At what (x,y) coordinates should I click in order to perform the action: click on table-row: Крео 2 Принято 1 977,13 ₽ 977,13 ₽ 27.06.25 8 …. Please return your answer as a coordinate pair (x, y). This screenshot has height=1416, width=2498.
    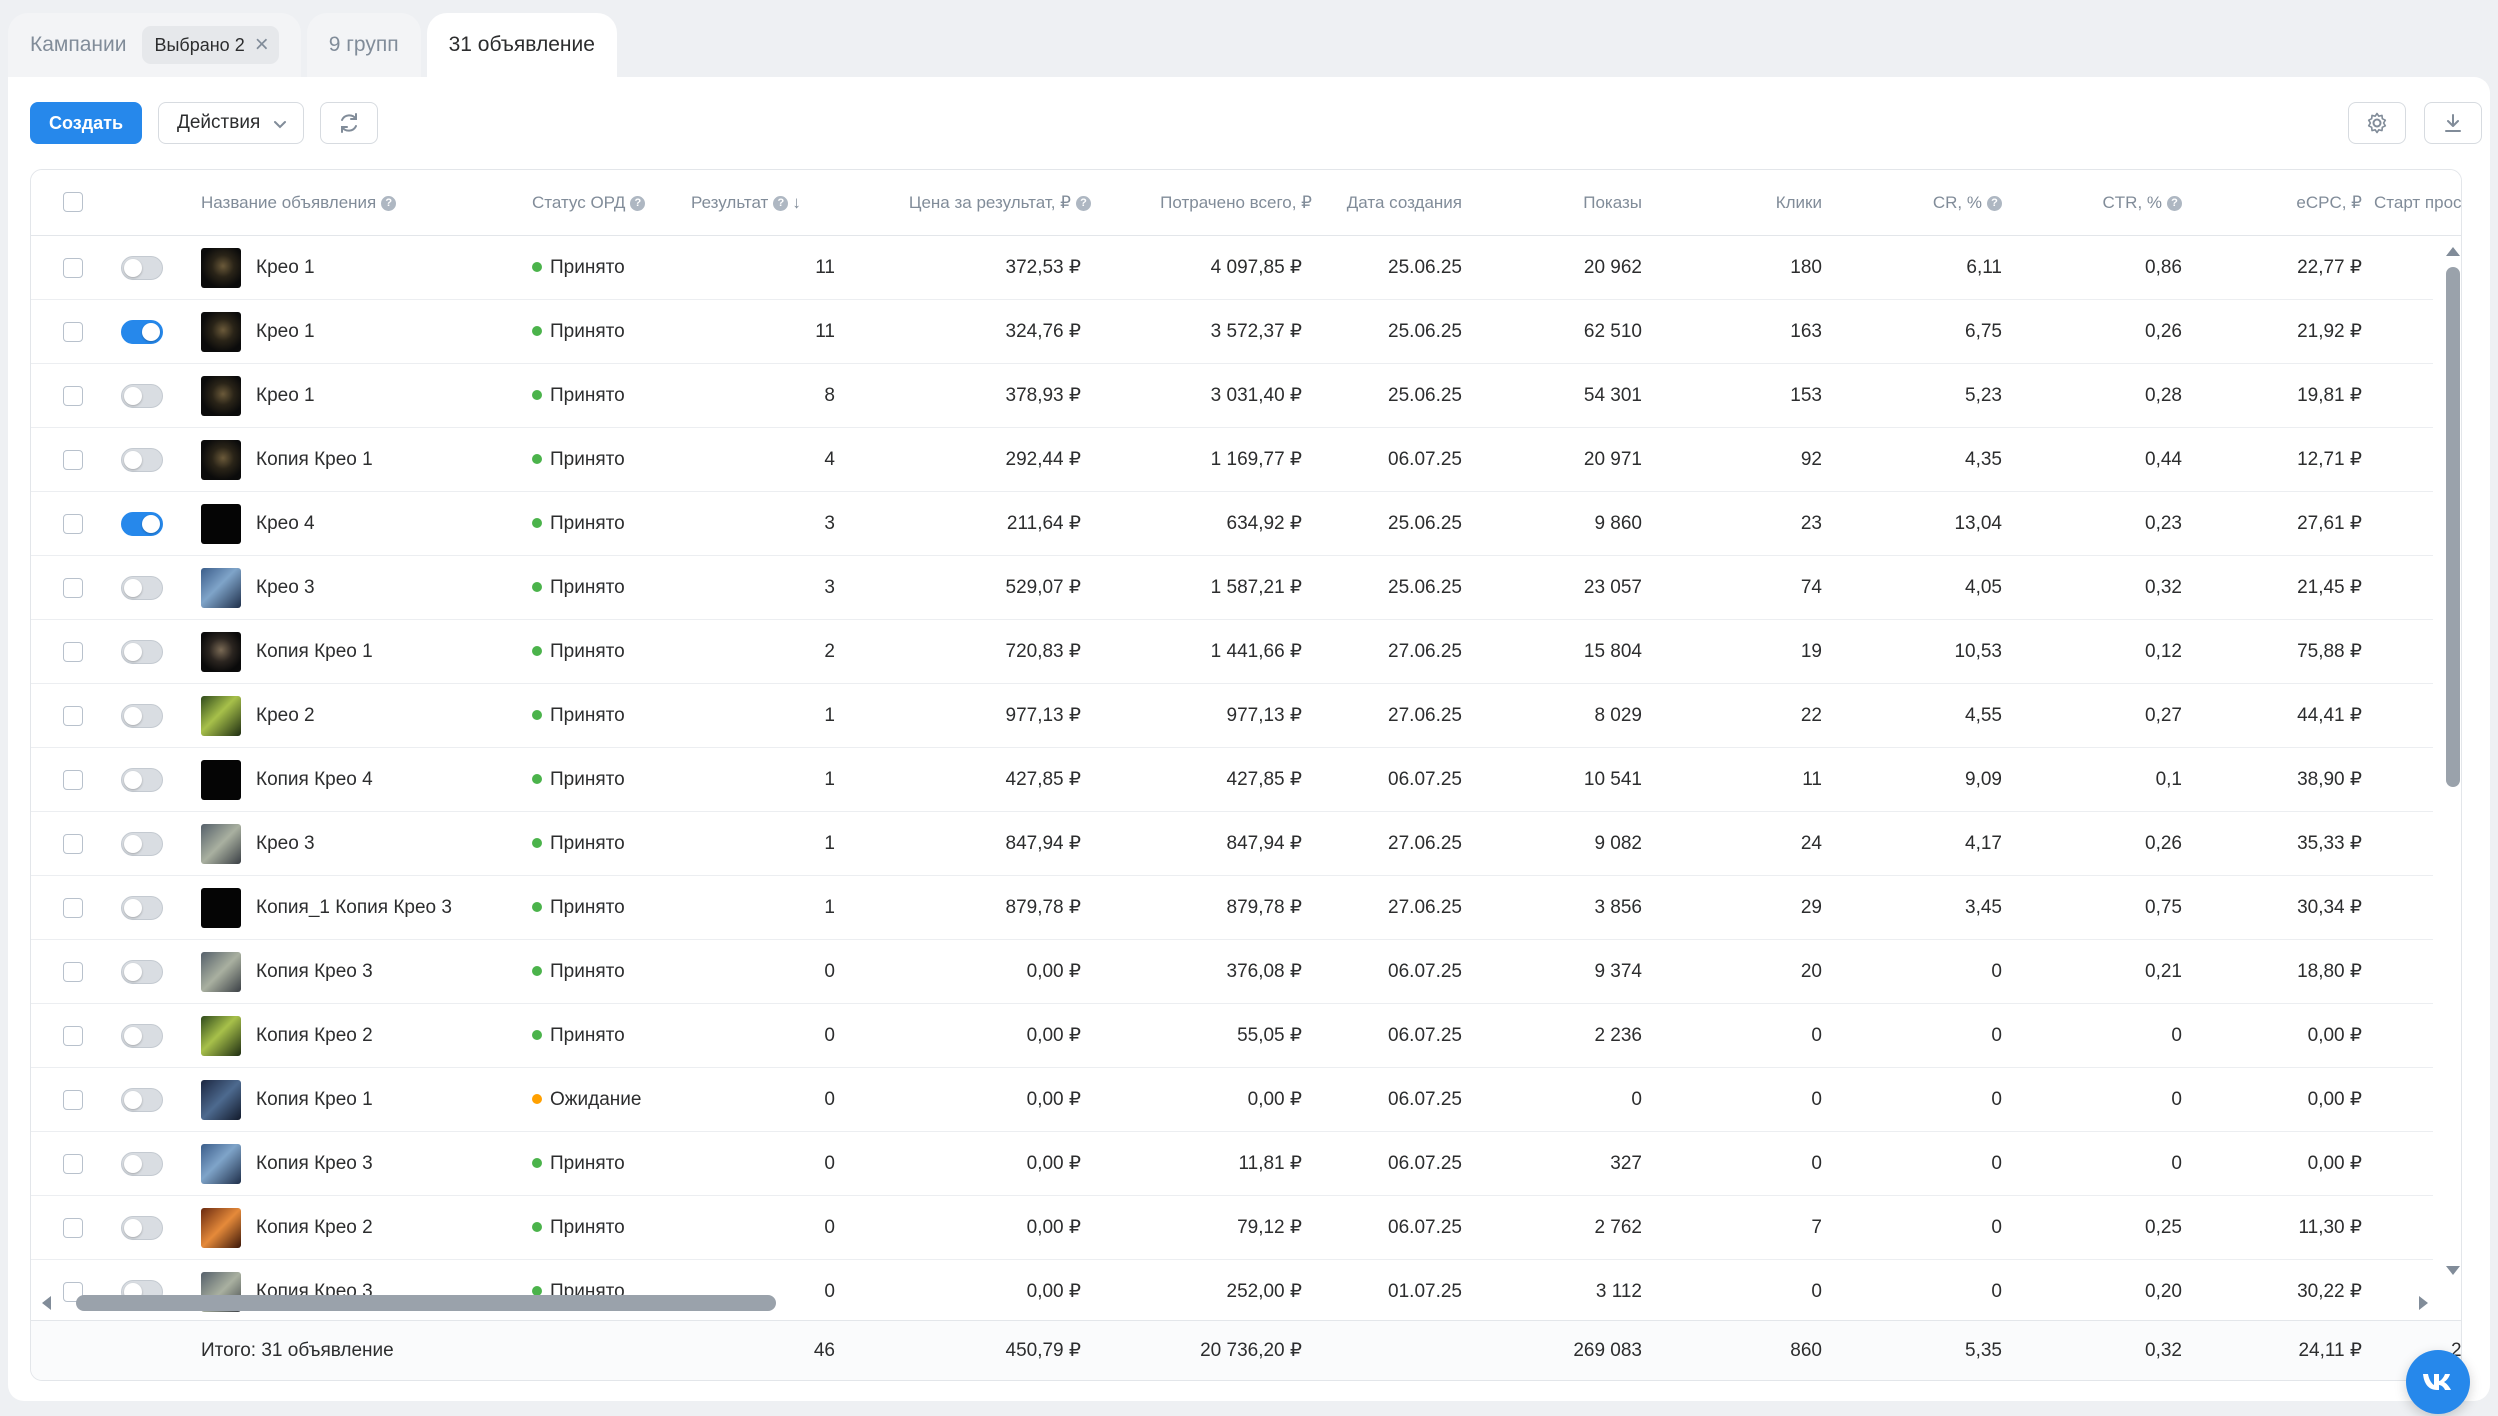
    Looking at the image, I should click on (1232, 716).